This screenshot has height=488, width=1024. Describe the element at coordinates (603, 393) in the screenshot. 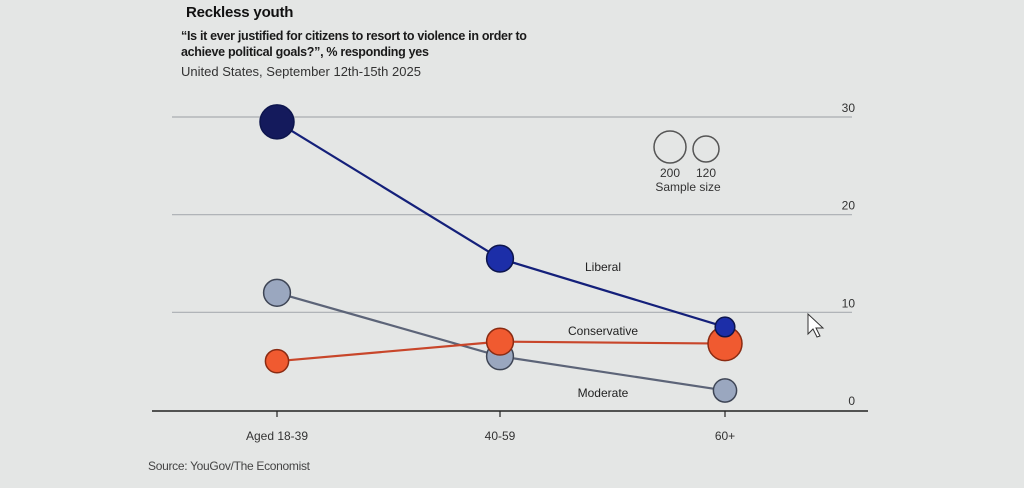

I see `series-label-moderate: Moderate` at that location.